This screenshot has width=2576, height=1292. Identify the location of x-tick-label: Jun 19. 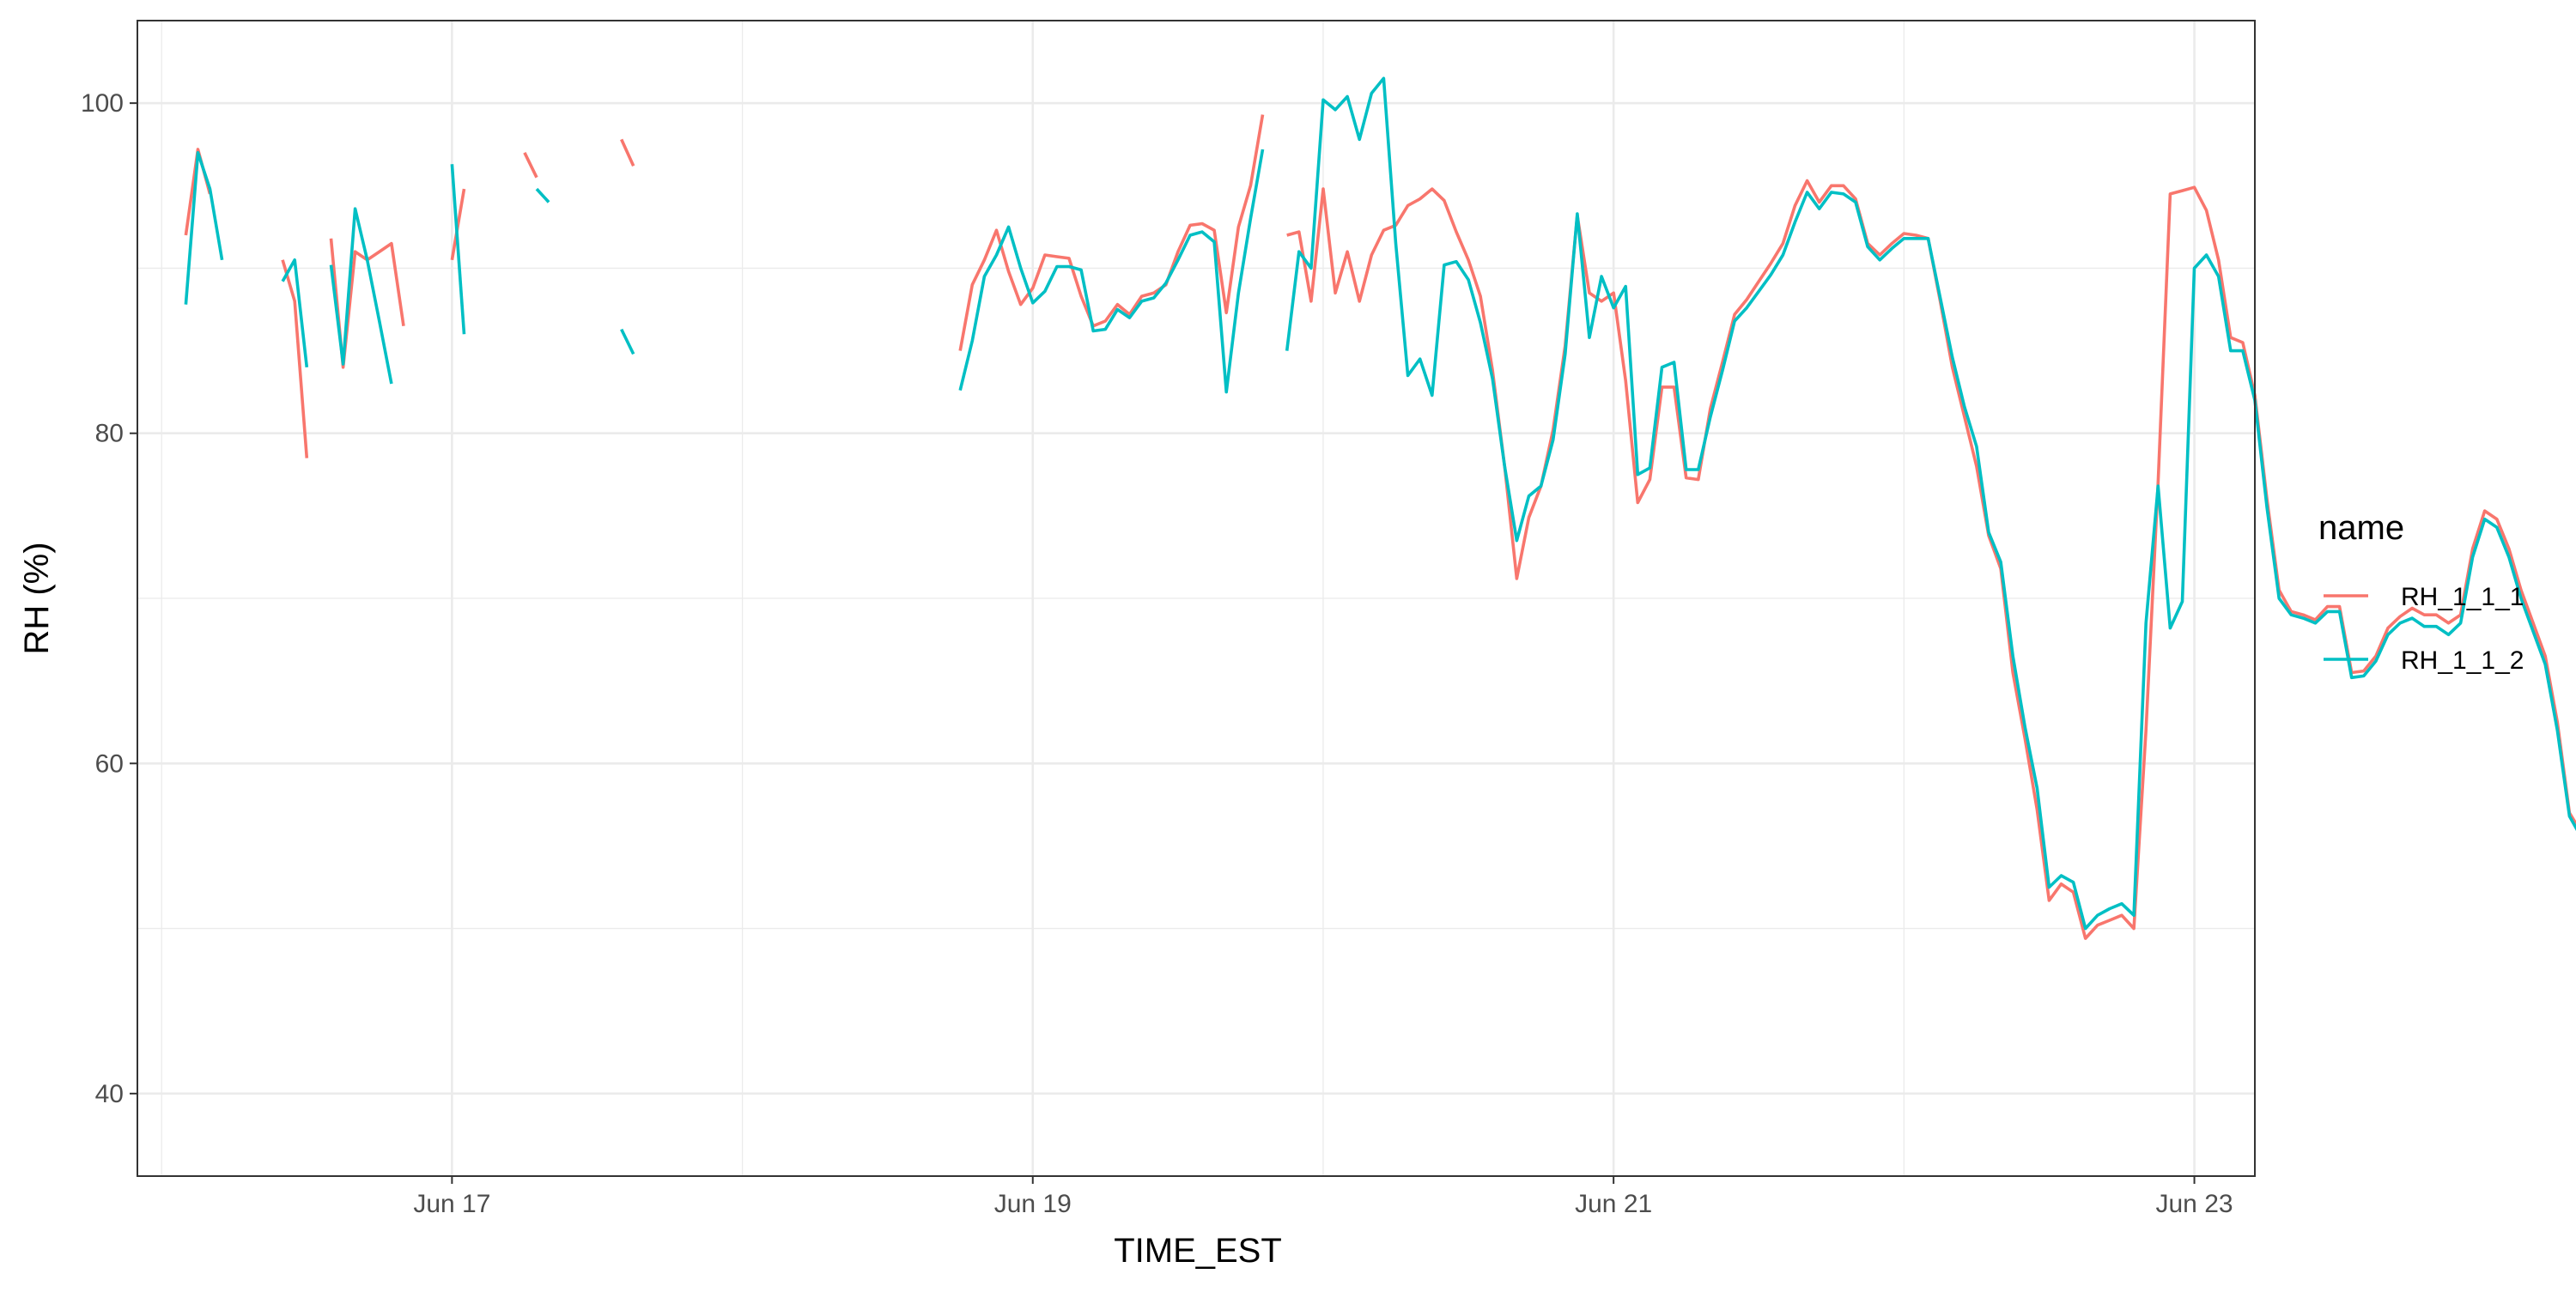
(1033, 1204).